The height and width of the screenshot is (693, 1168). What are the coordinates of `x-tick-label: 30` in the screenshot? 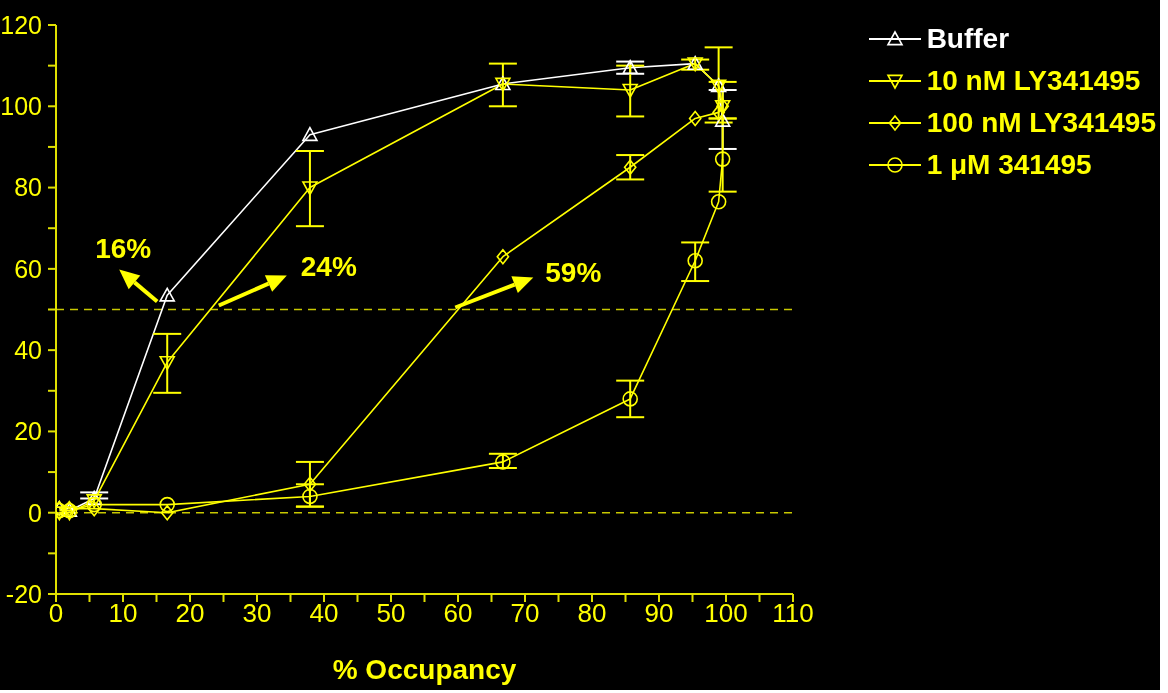 It's located at (257, 613).